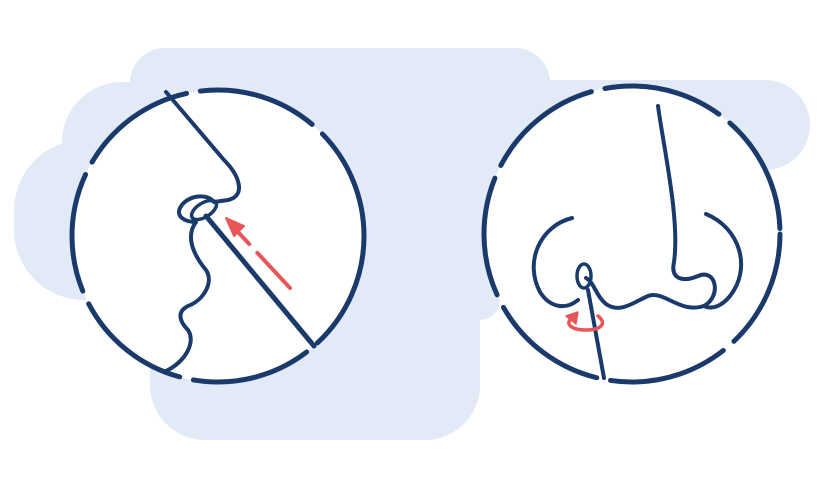  Describe the element at coordinates (204, 210) in the screenshot. I see `swab-tip` at that location.